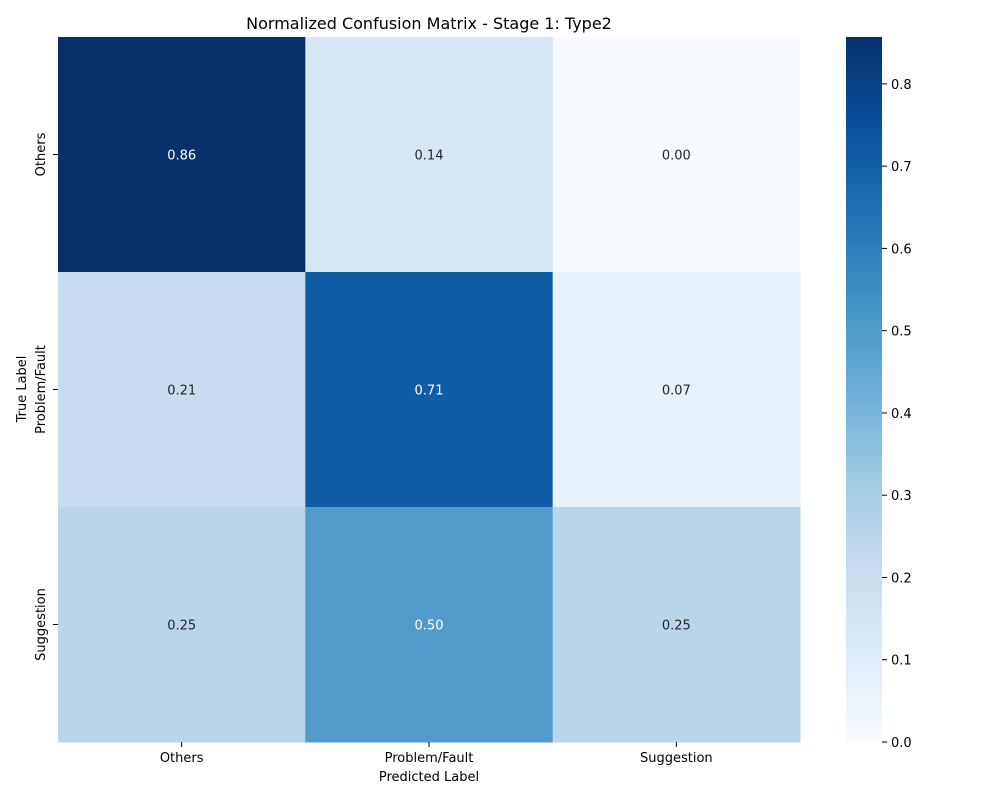  Describe the element at coordinates (901, 743) in the screenshot. I see `colorbar-tick-label: 0.0` at that location.